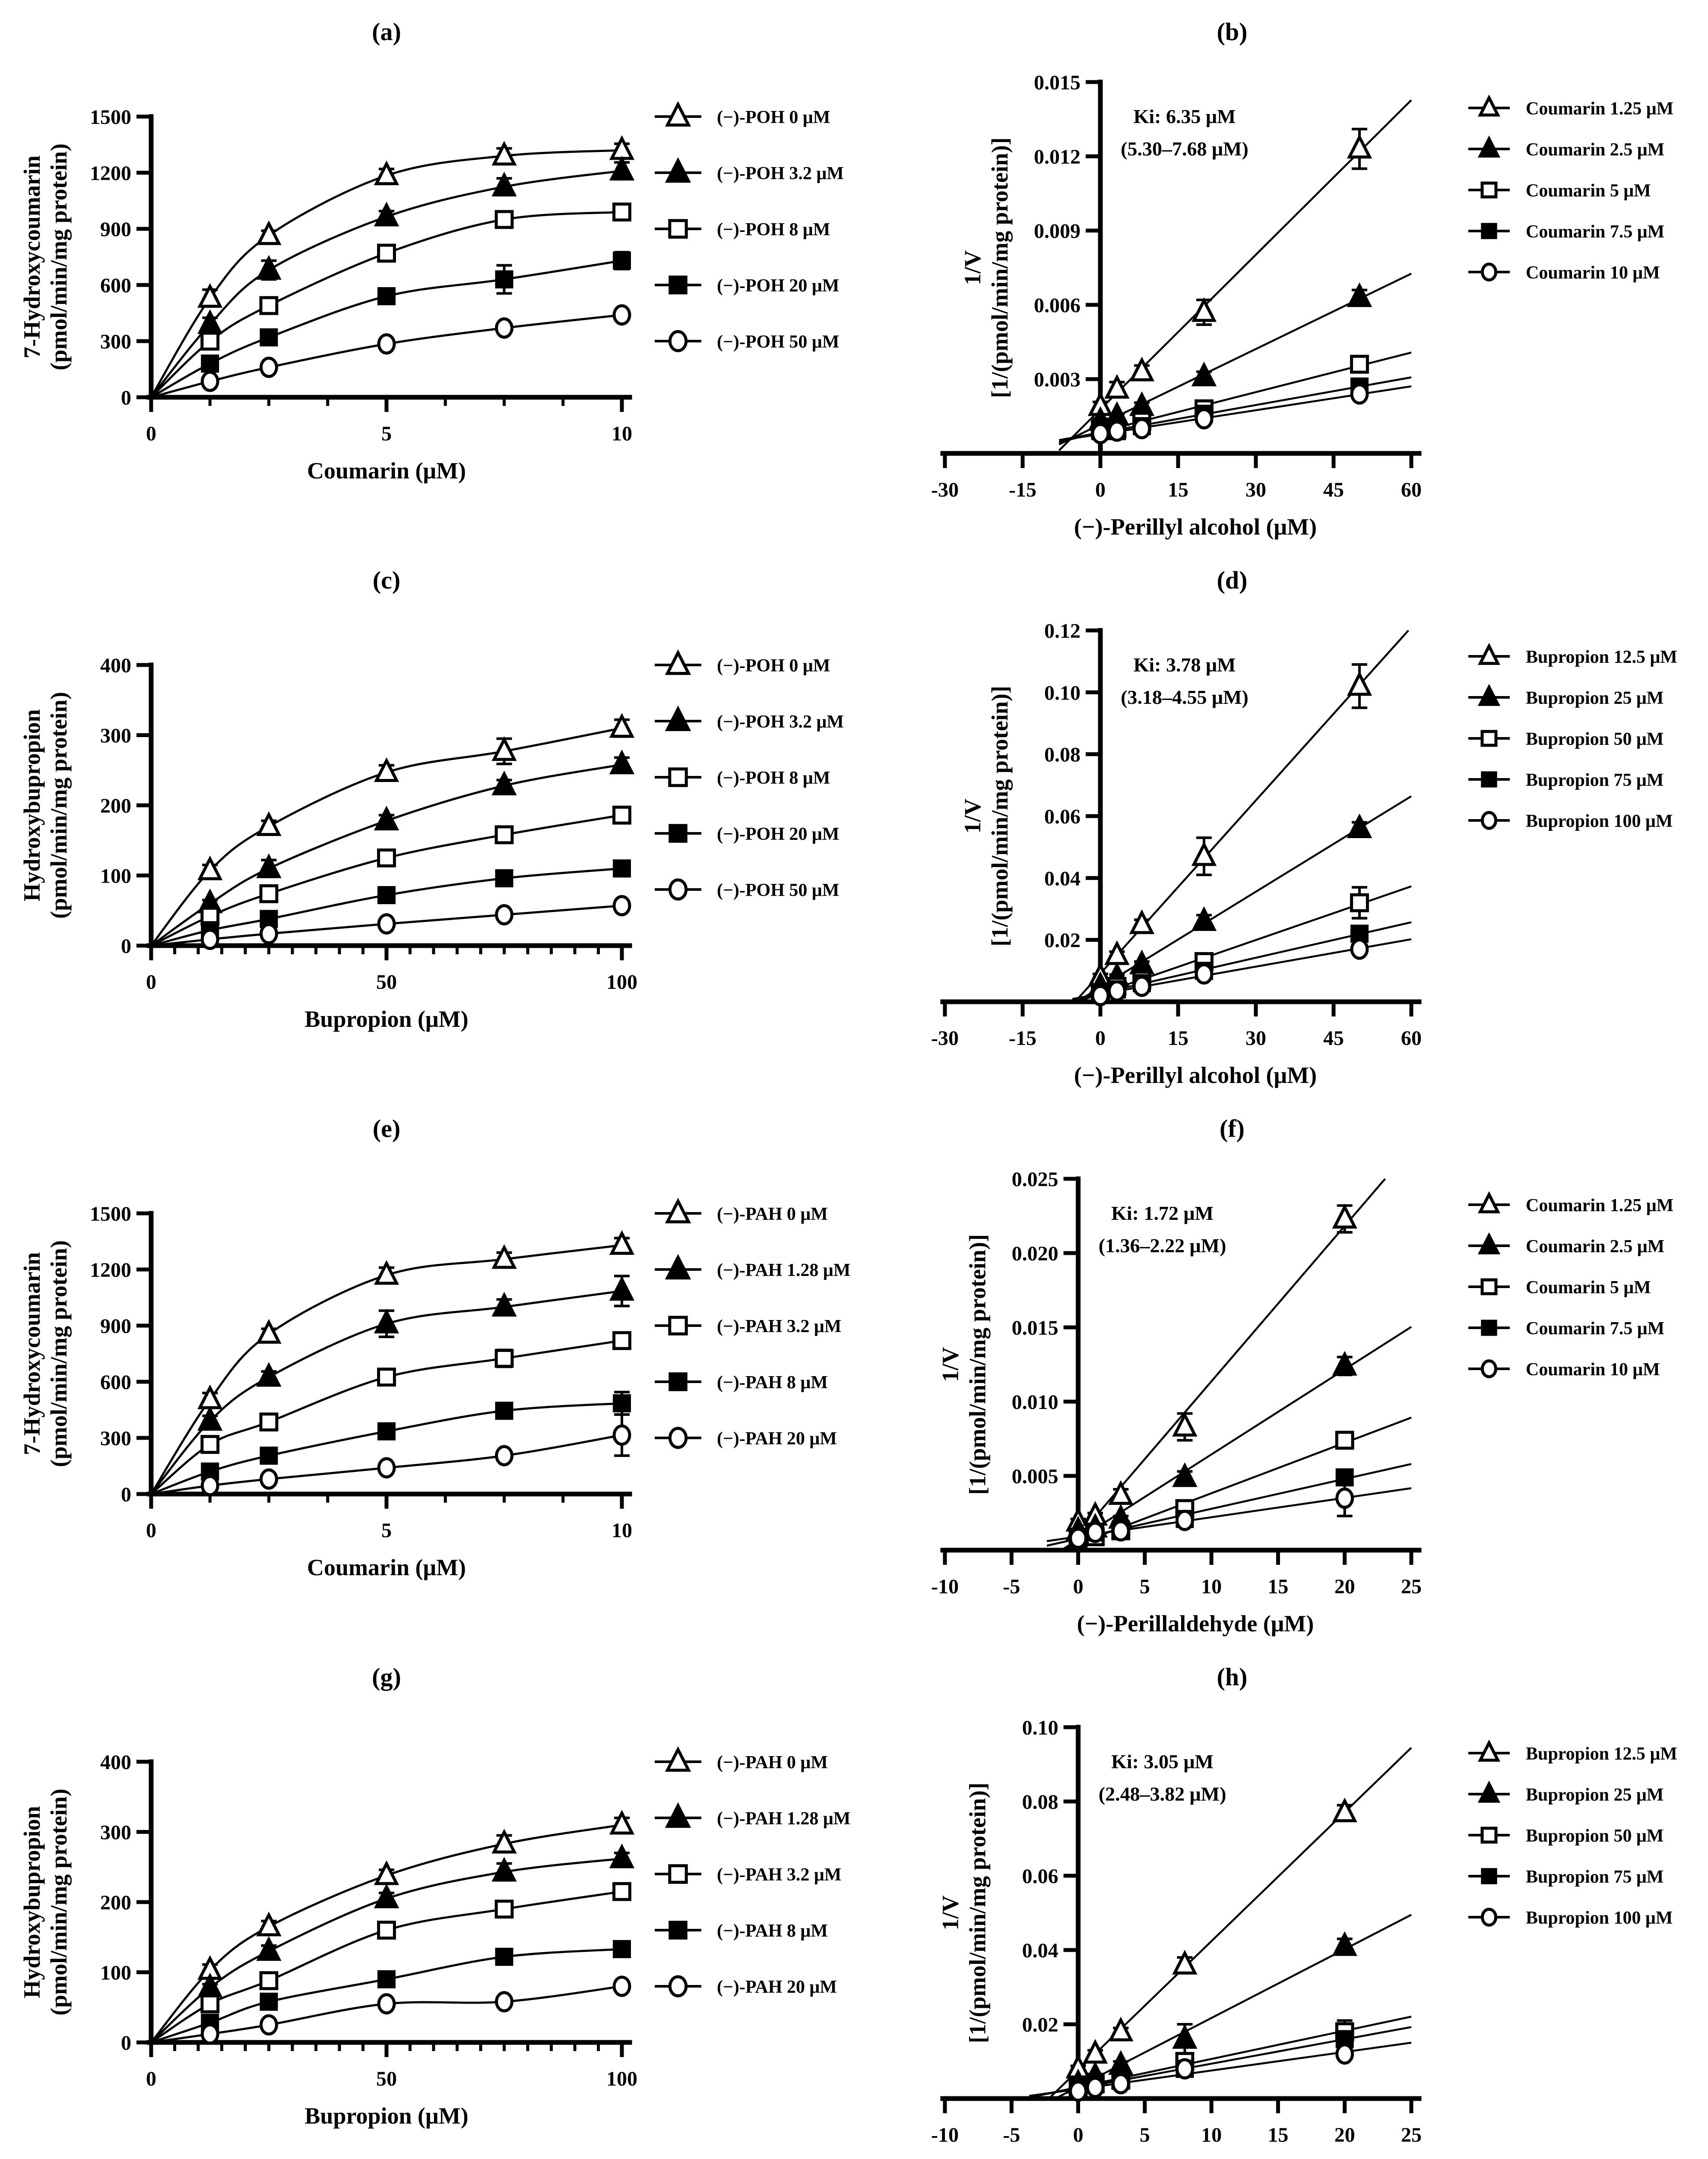 This screenshot has width=1708, height=2159. What do you see at coordinates (783, 1270) in the screenshot?
I see `legend-label: (−)-PAH 1.28 μM` at bounding box center [783, 1270].